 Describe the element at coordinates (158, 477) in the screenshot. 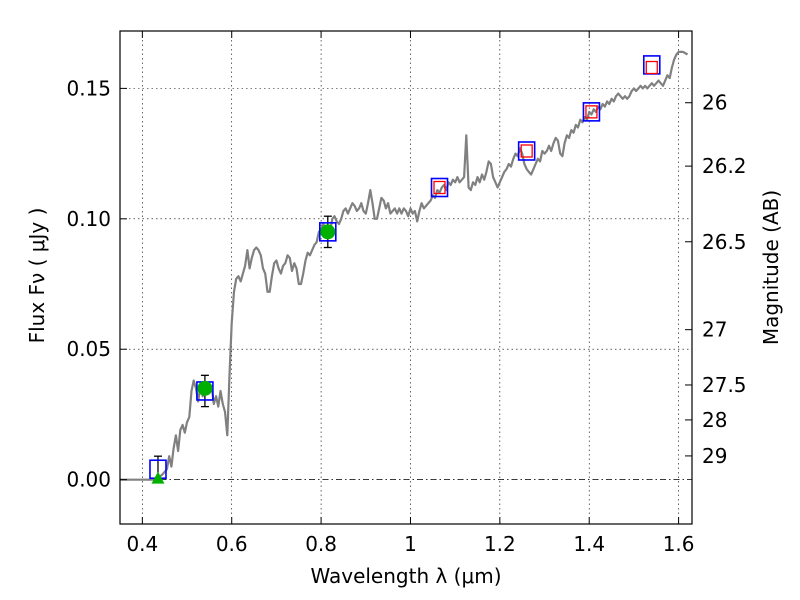

I see `green-triangle-marker` at that location.